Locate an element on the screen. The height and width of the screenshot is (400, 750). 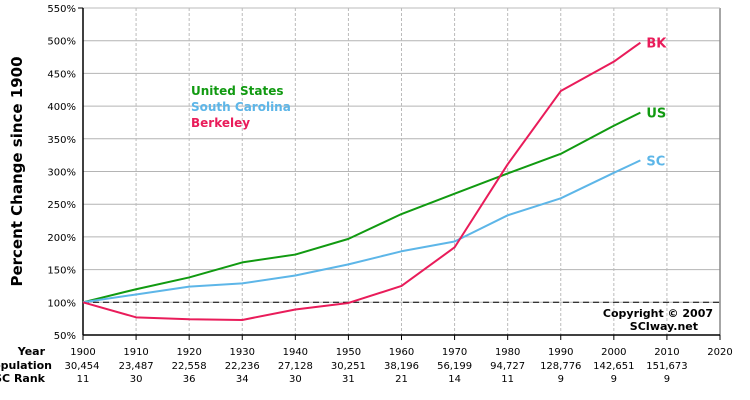
y-tick-label: 450% is located at coordinates (61, 74).